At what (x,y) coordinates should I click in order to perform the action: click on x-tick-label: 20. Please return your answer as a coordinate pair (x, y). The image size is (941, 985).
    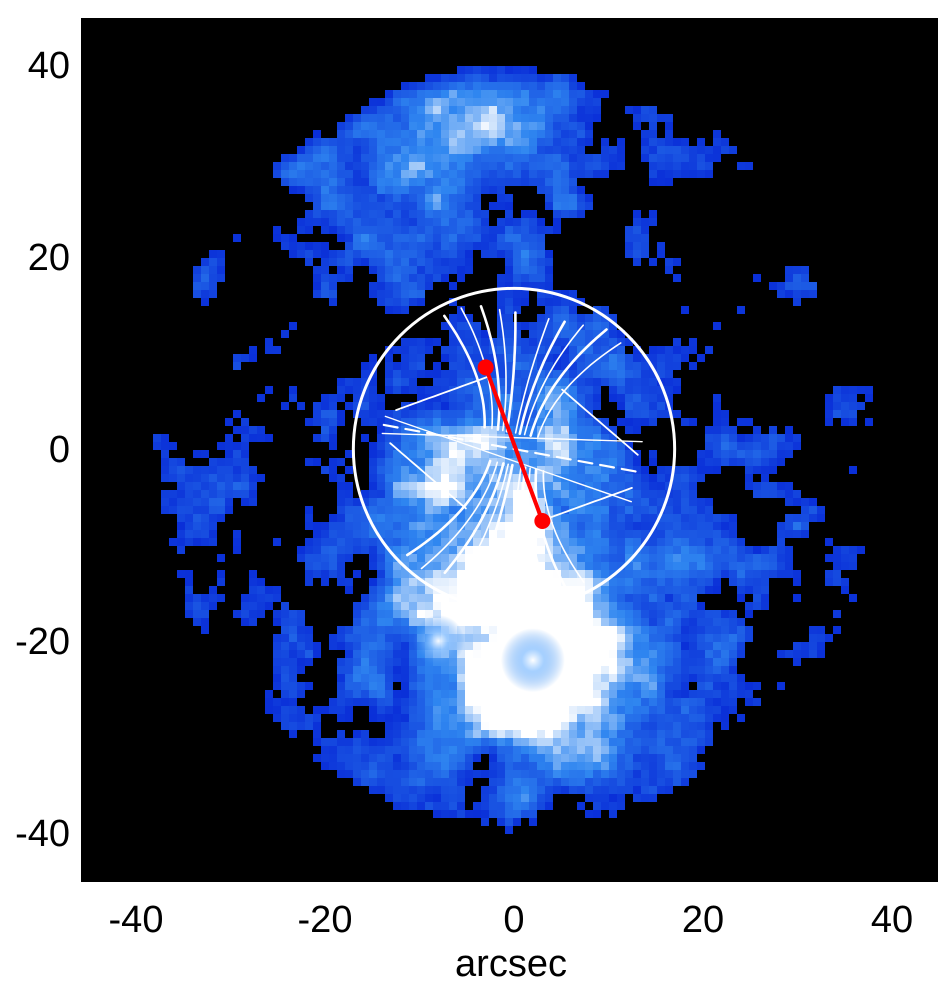
    Looking at the image, I should click on (703, 920).